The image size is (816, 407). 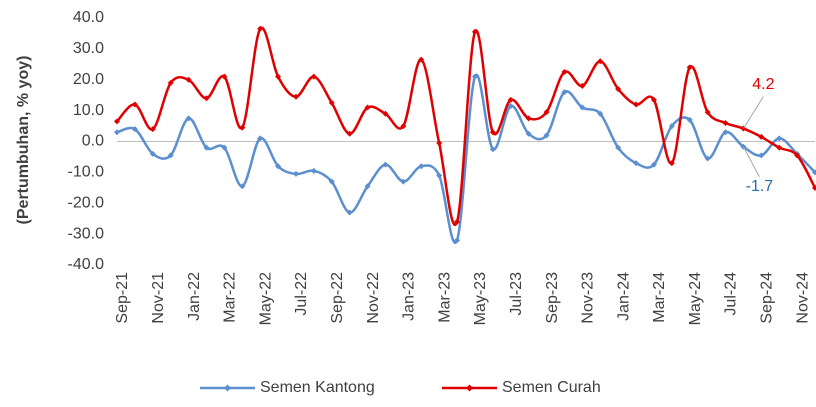 What do you see at coordinates (588, 298) in the screenshot?
I see `x-tick-label: Nov-23` at bounding box center [588, 298].